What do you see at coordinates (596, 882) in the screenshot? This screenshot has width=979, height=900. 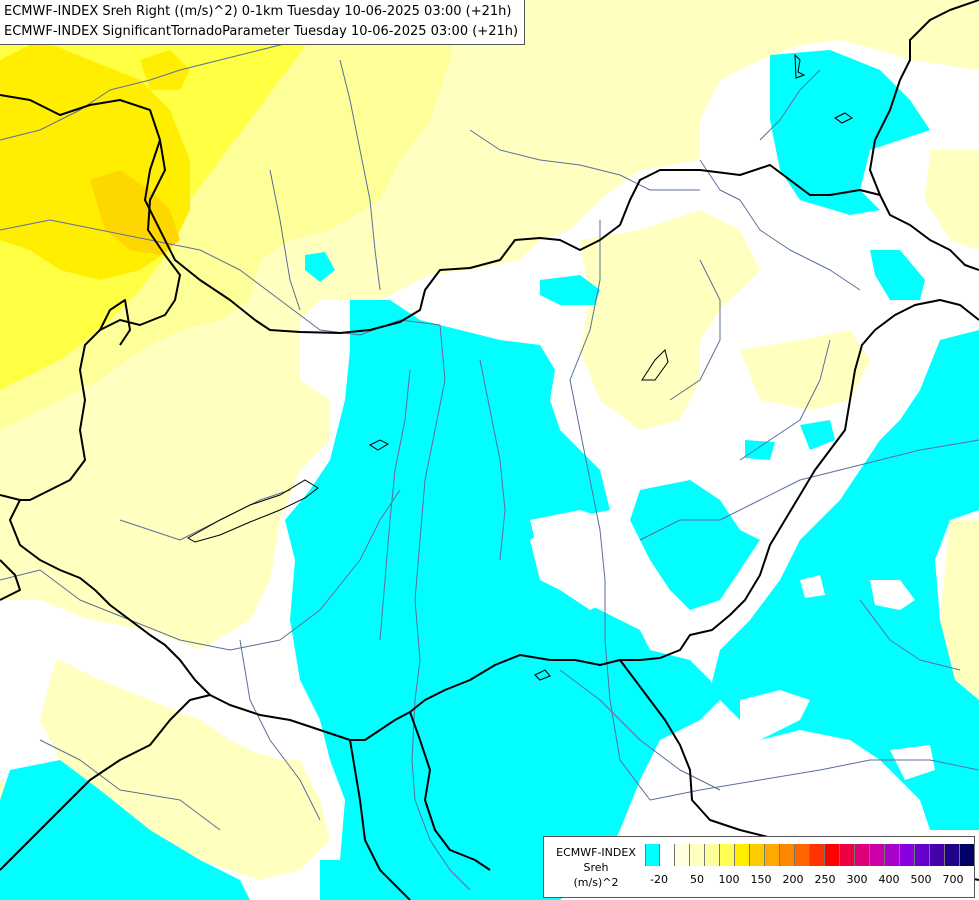 I see `legend-title-line-3: (m/s)^2` at bounding box center [596, 882].